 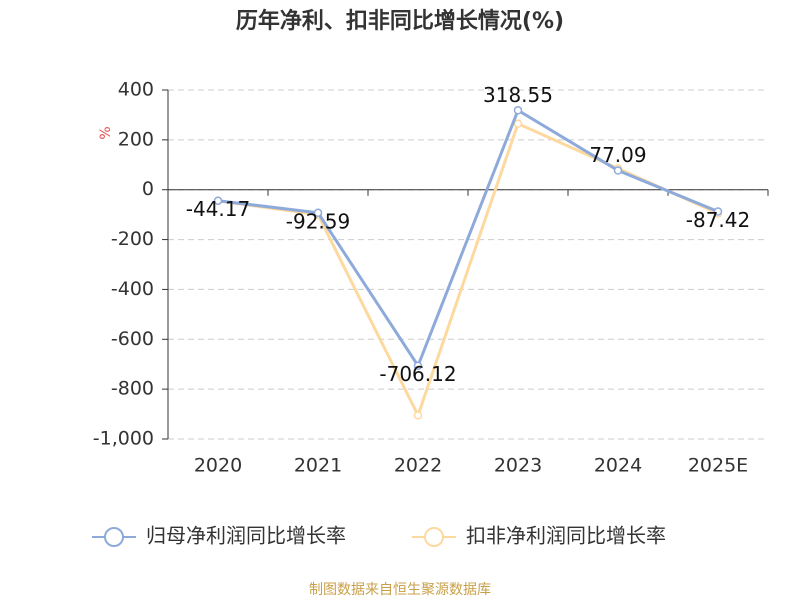 What do you see at coordinates (518, 95) in the screenshot?
I see `data-label: 318.55` at bounding box center [518, 95].